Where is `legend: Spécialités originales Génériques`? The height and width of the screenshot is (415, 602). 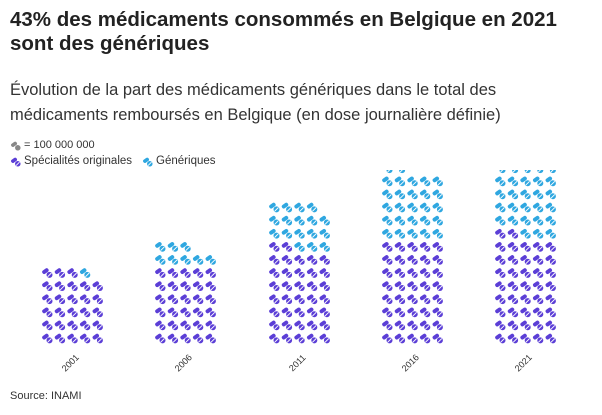
legend: Spécialités originales Génériques is located at coordinates (113, 161).